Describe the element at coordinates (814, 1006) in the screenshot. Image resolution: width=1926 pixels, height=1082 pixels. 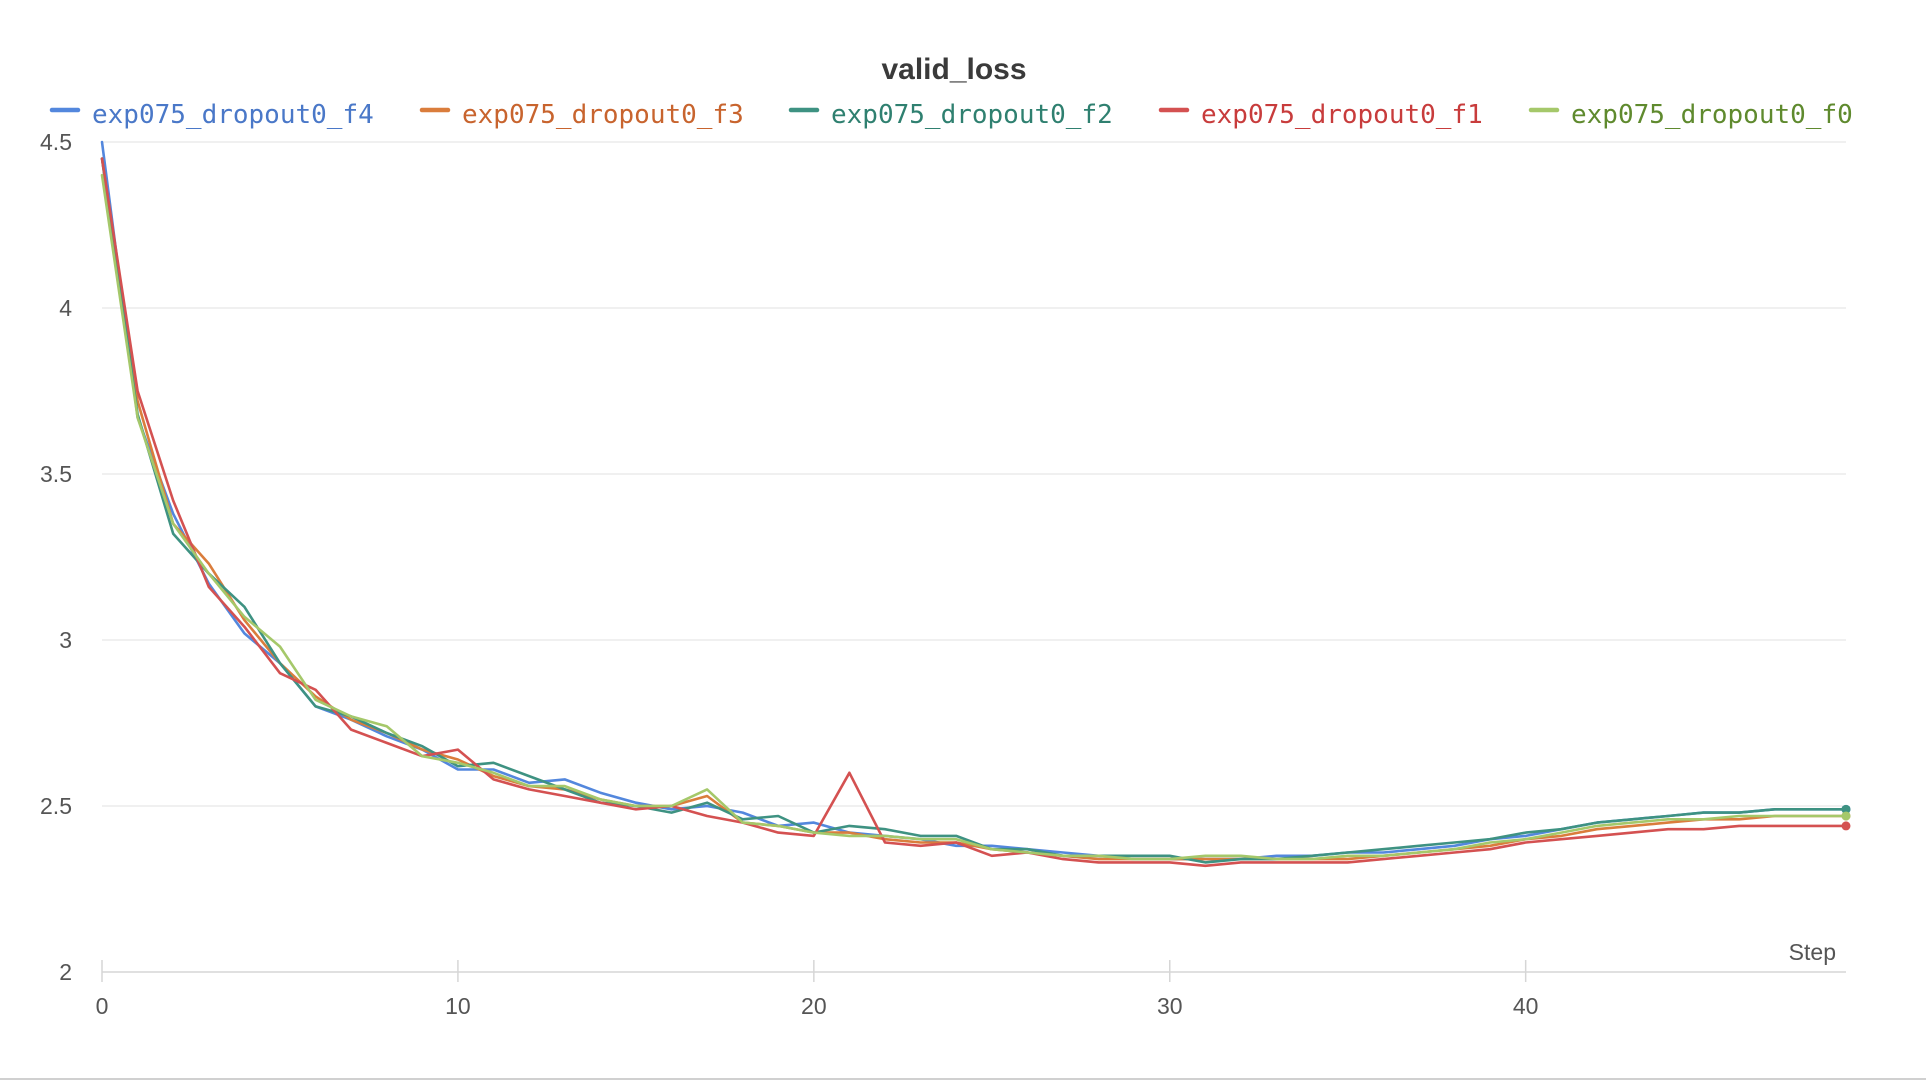
I see `x-tick-label: 20` at that location.